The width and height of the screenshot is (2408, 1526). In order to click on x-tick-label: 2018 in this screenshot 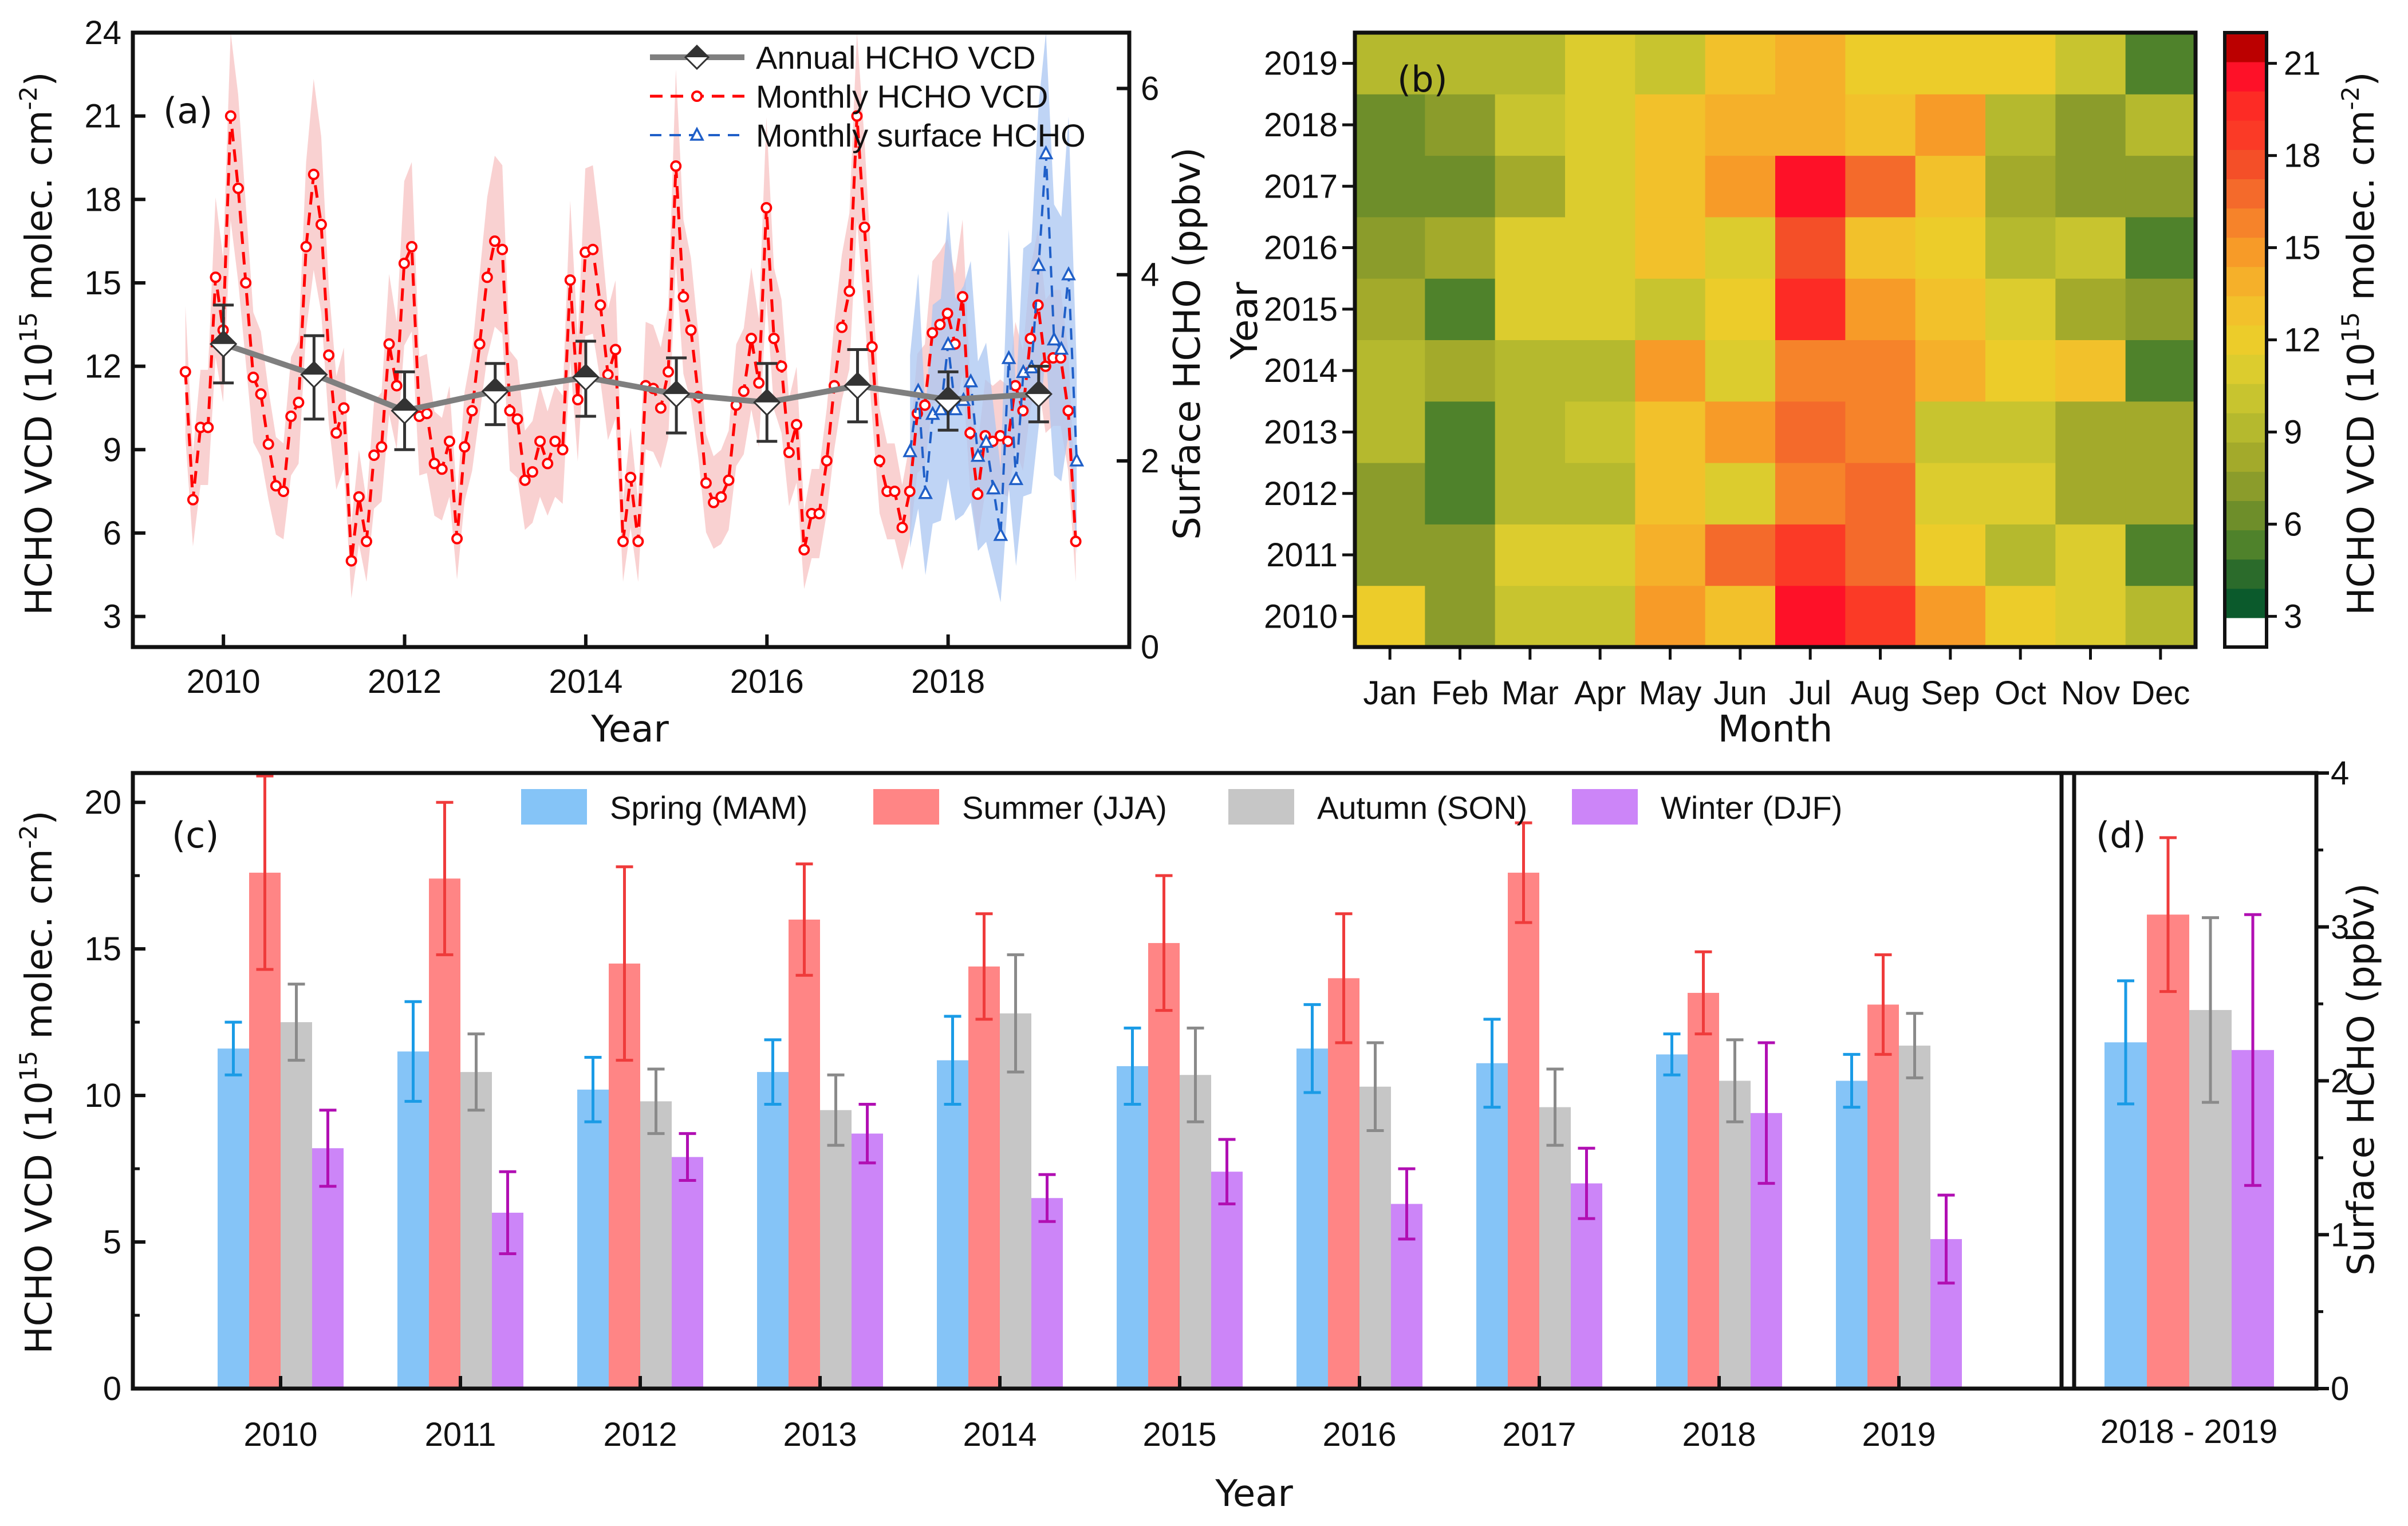, I will do `click(948, 681)`.